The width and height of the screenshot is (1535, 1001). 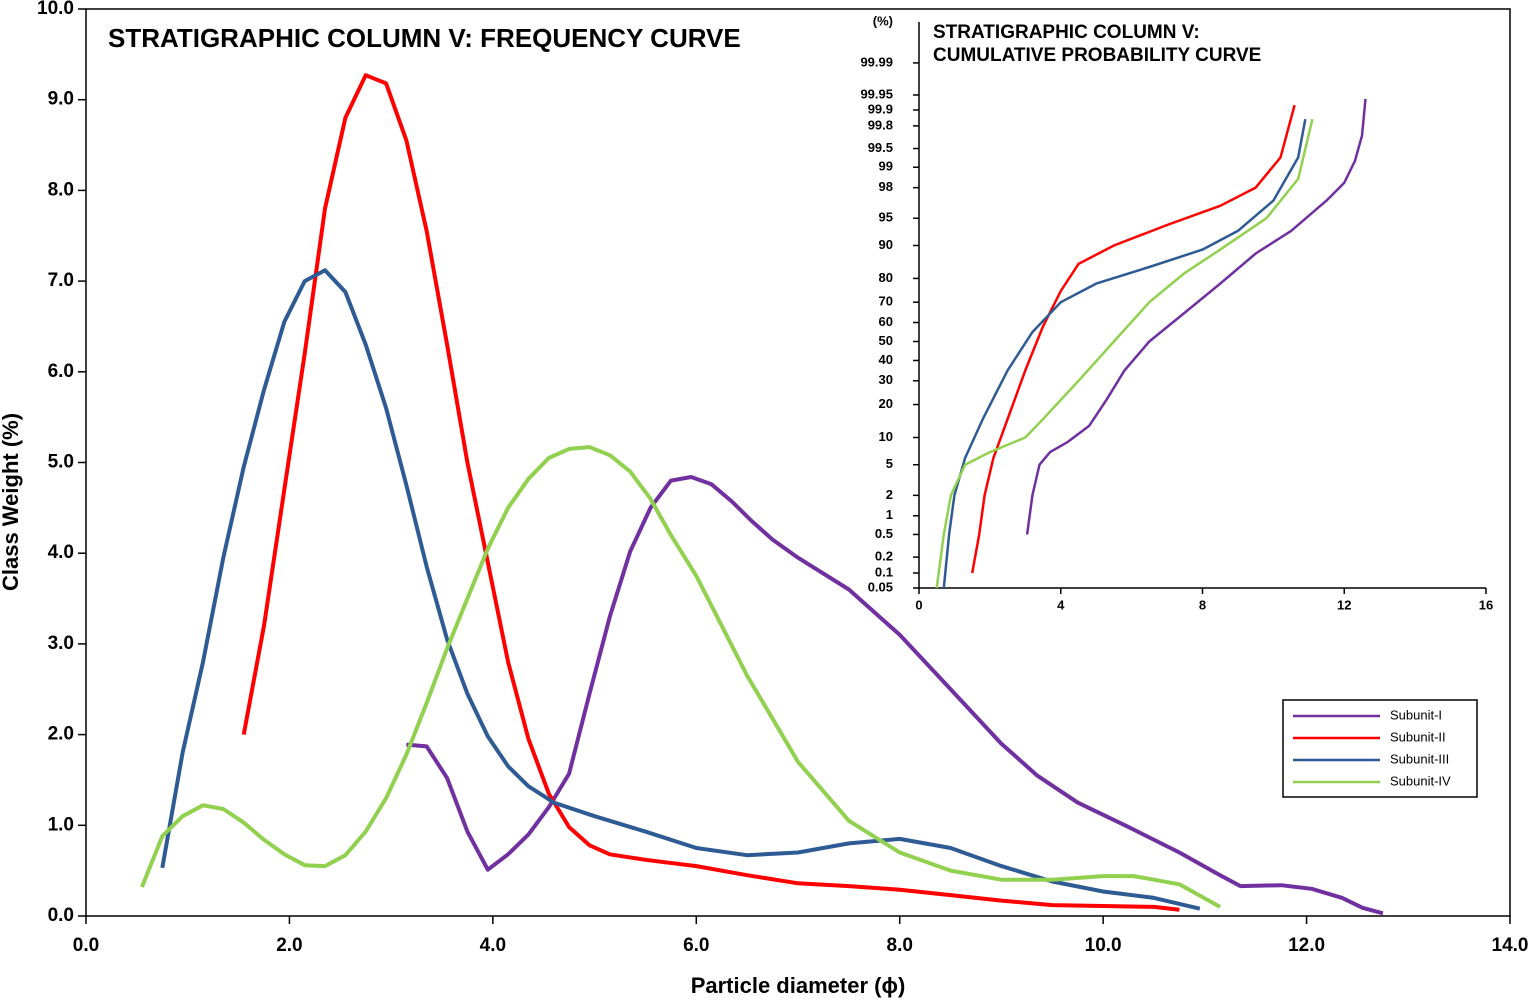 I want to click on y-tick-label: 1.0, so click(x=61, y=824).